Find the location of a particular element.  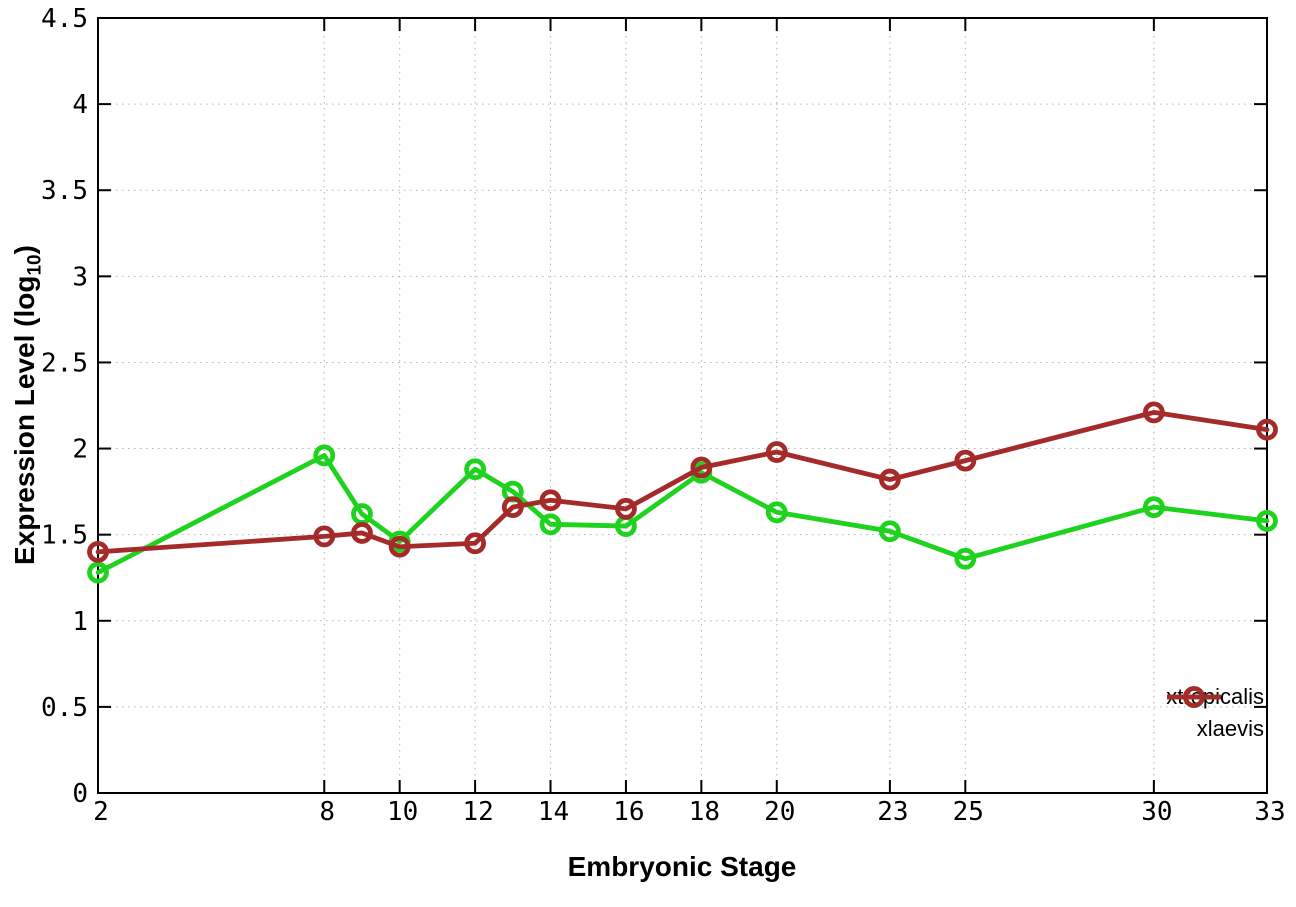

y-axis-title-text: Expression Level (log is located at coordinates (24, 420).